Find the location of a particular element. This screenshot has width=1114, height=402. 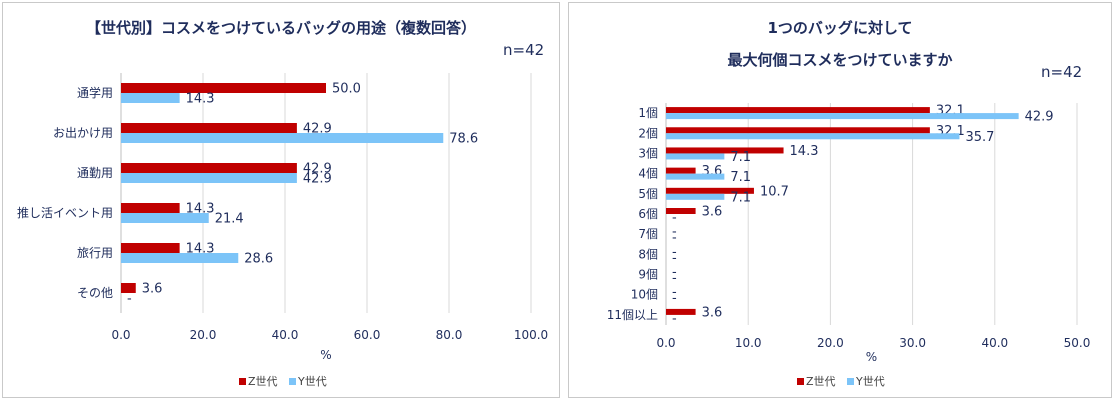

x-tick-label: 0.0 is located at coordinates (120, 335).